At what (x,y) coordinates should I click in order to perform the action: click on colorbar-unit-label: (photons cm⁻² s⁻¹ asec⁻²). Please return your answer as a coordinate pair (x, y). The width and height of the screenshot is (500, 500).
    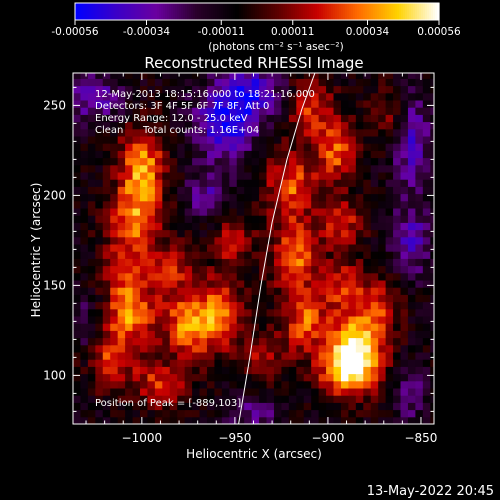
    Looking at the image, I should click on (275, 47).